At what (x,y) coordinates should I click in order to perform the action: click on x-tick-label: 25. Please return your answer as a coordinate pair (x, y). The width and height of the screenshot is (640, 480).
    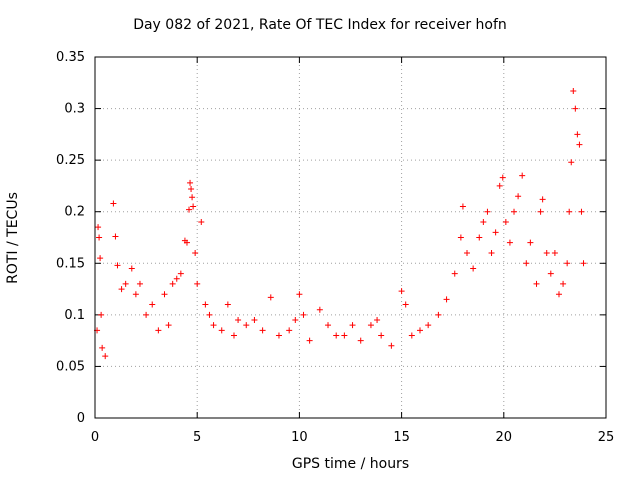
    Looking at the image, I should click on (606, 437).